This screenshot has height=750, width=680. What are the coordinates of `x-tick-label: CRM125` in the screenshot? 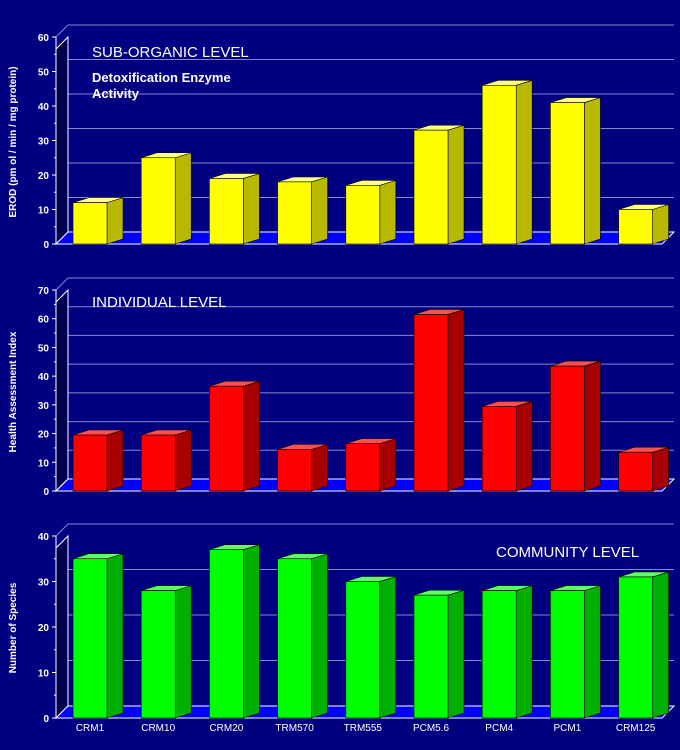 It's located at (636, 728).